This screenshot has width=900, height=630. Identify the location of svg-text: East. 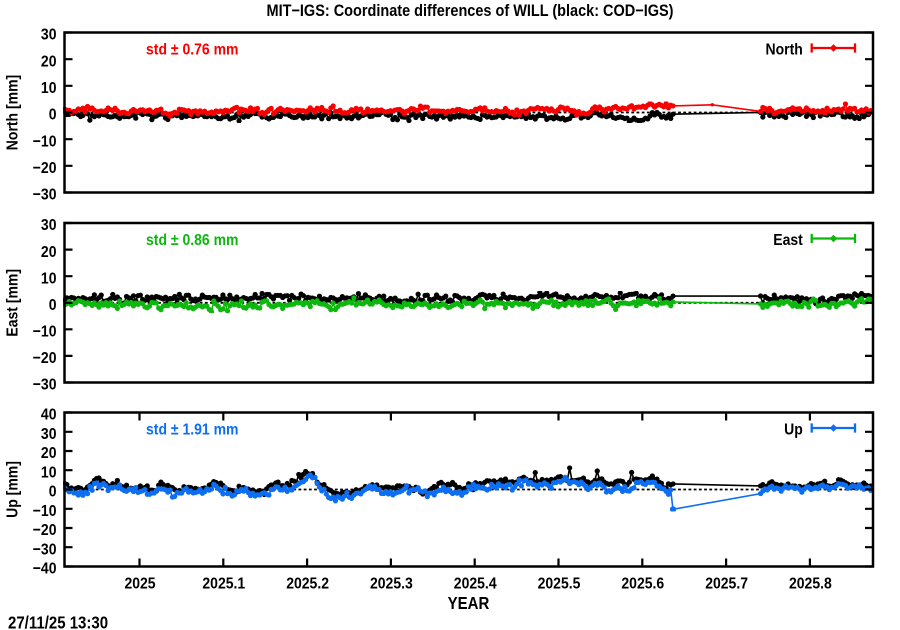
(788, 240).